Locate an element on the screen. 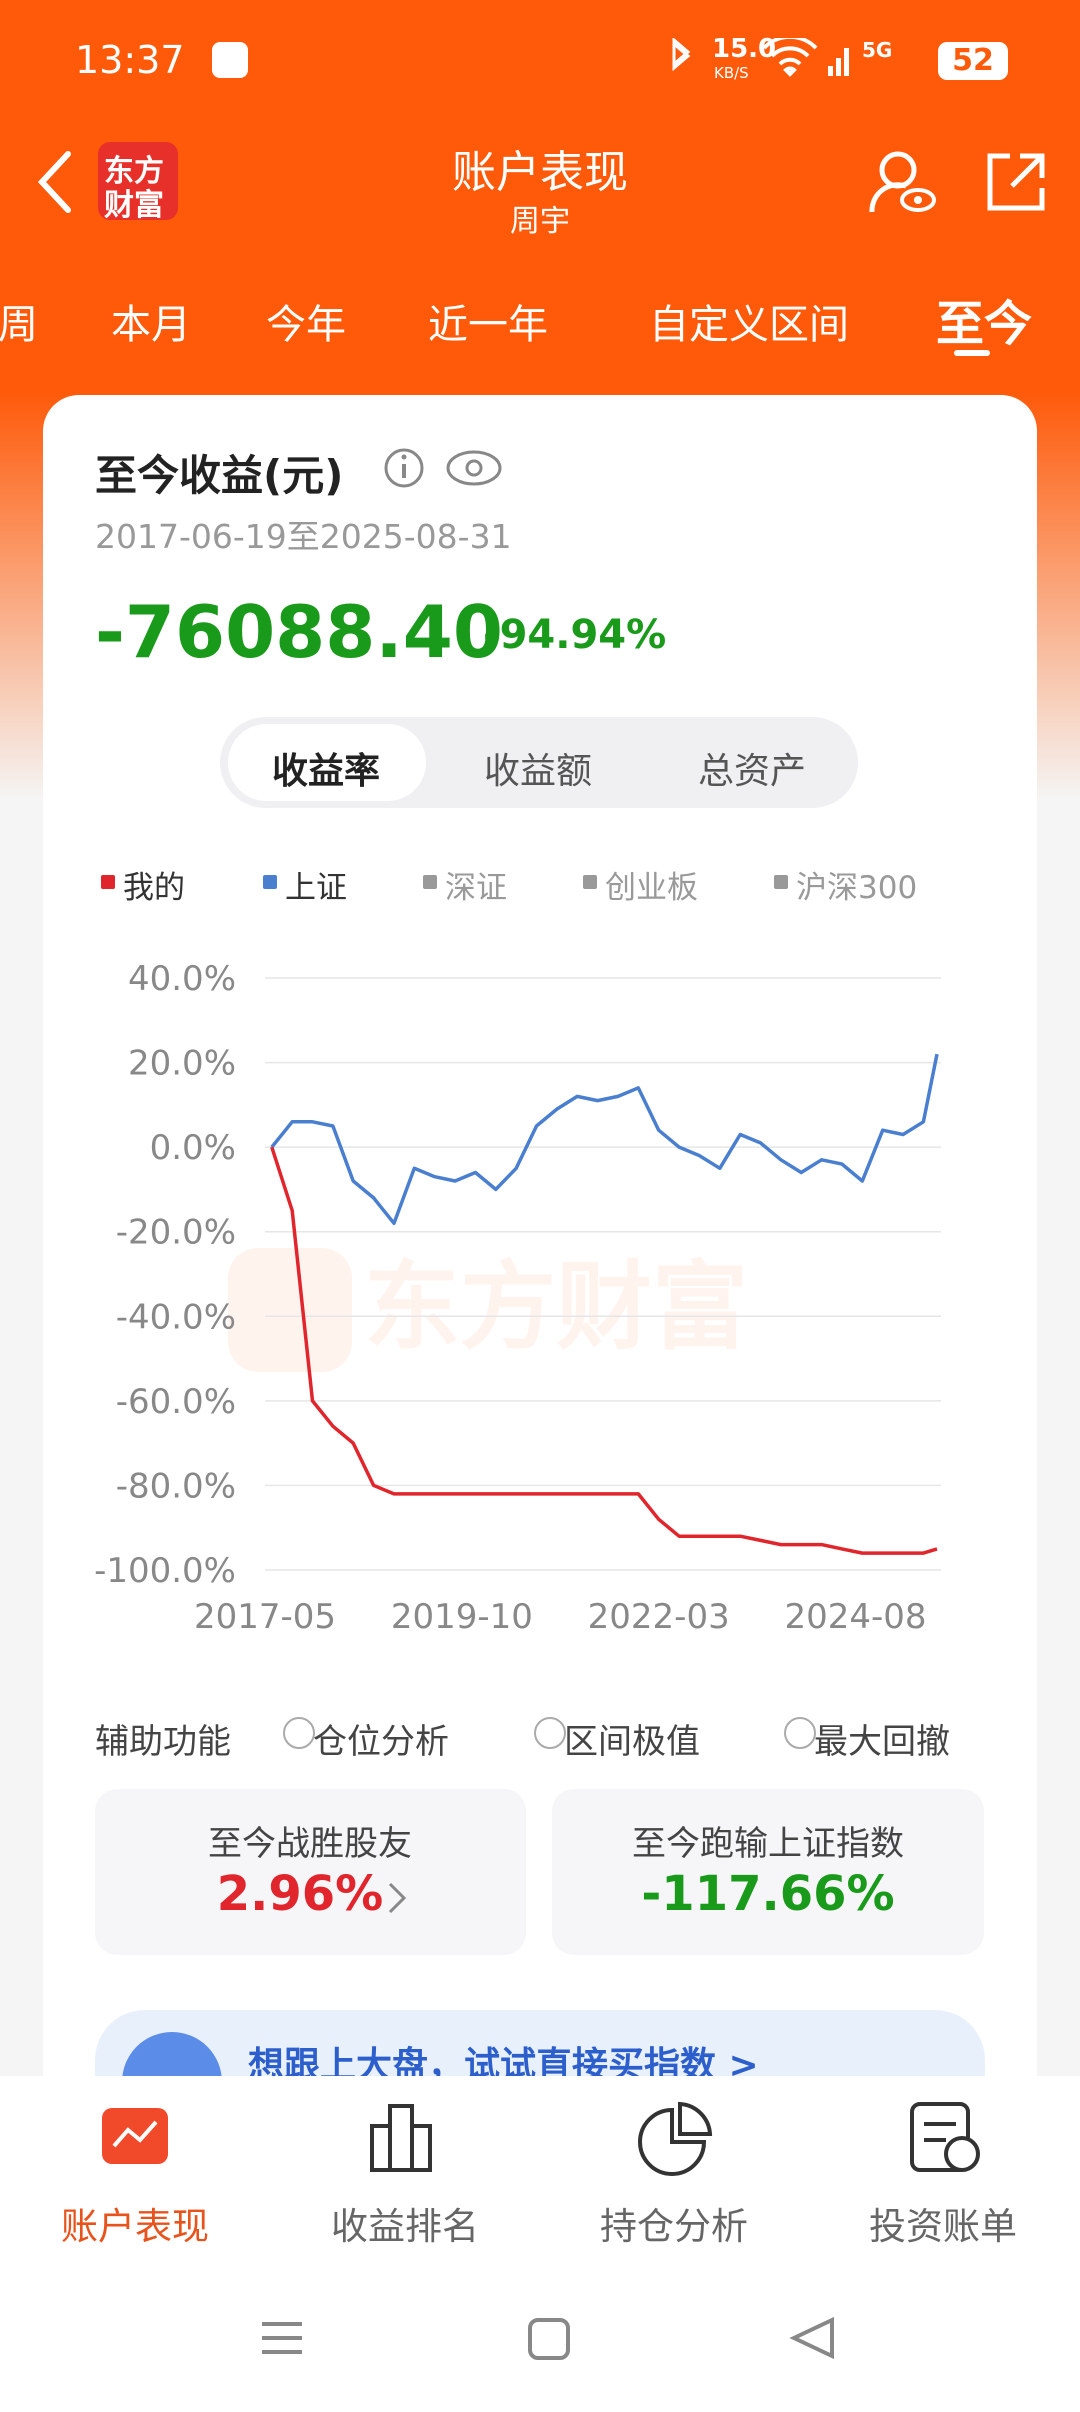  bluetooth-icon is located at coordinates (681, 55).